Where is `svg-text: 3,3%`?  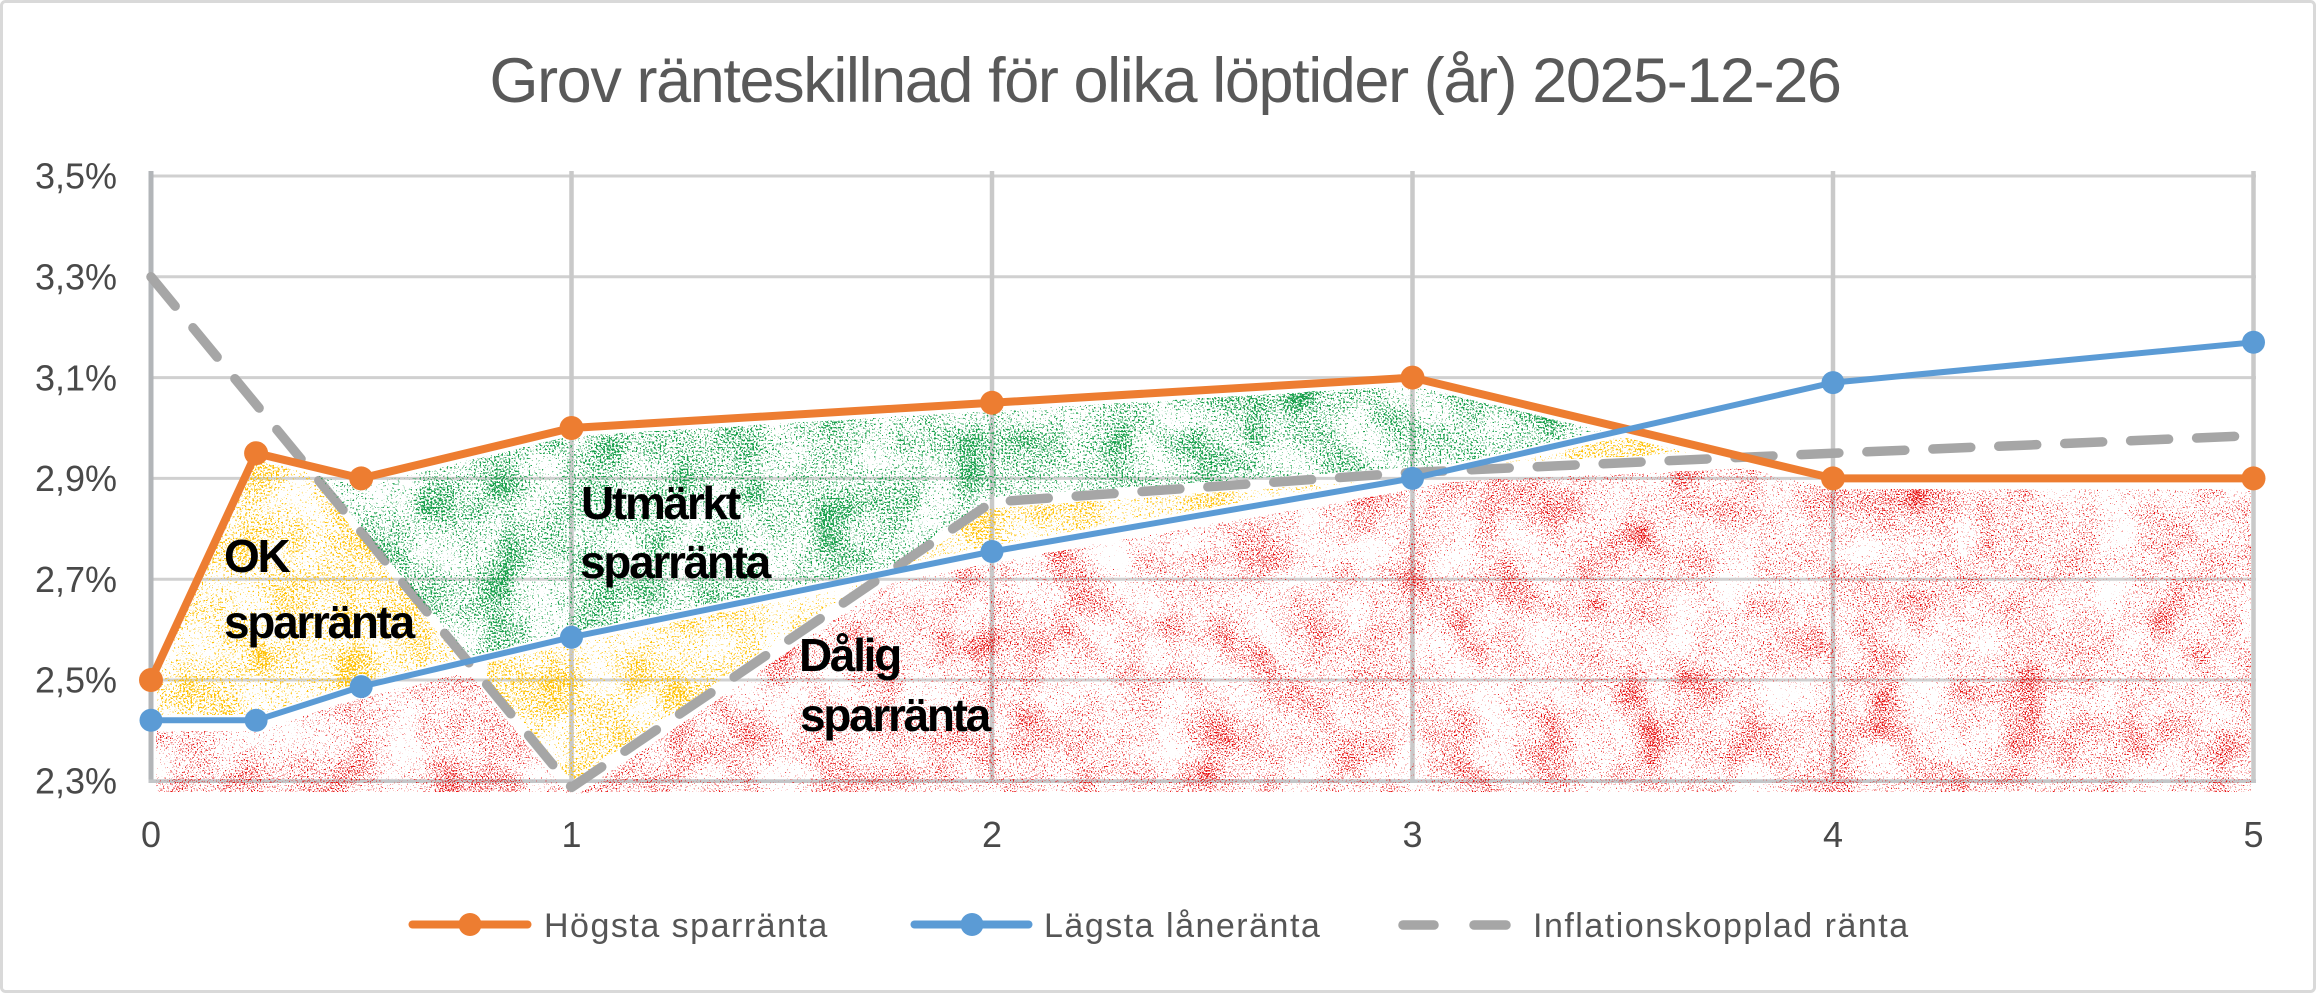
svg-text: 3,3% is located at coordinates (76, 277).